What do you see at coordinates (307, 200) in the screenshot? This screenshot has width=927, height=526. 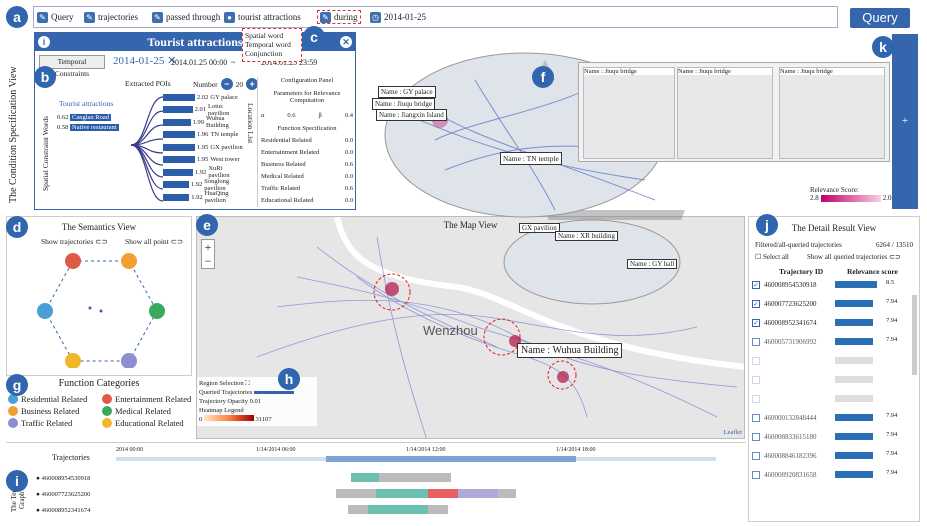 I see `function-slider: Educational Related 0.0` at bounding box center [307, 200].